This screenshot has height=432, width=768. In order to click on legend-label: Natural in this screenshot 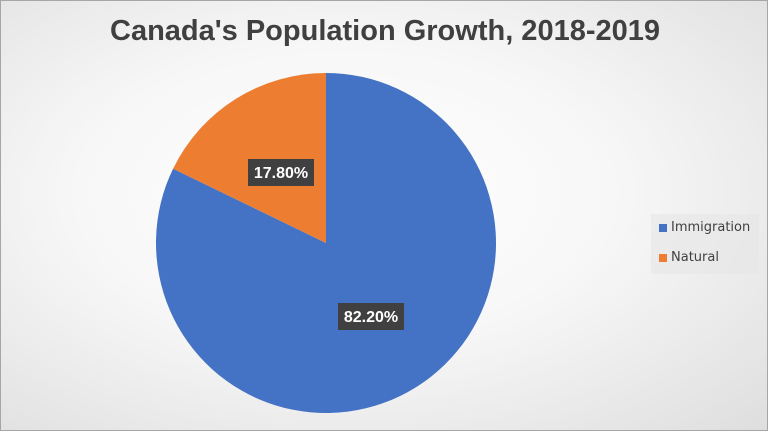, I will do `click(695, 257)`.